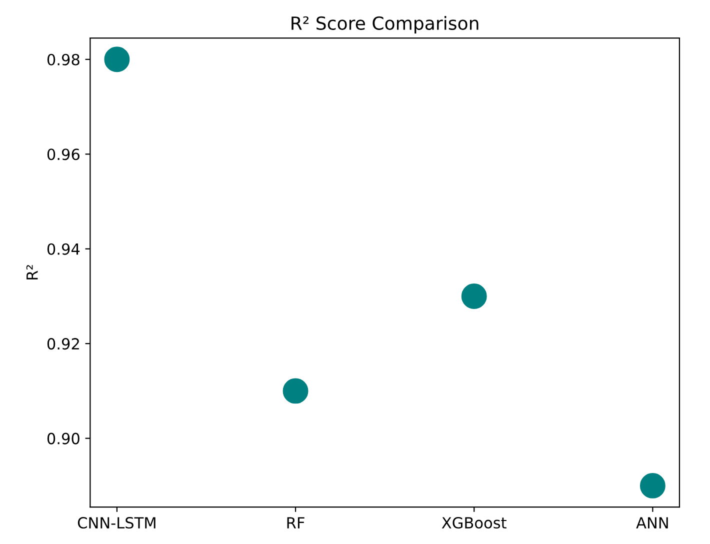  What do you see at coordinates (474, 523) in the screenshot?
I see `x-tick-label: XGBoost` at bounding box center [474, 523].